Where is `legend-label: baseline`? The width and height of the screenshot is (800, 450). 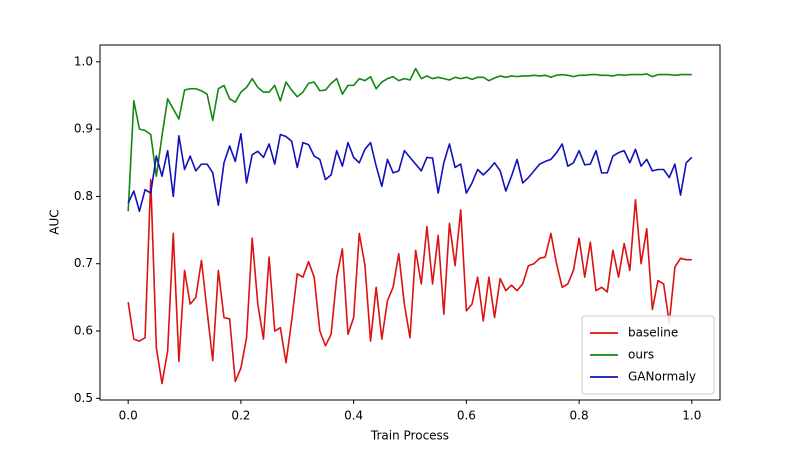 legend-label: baseline is located at coordinates (653, 333).